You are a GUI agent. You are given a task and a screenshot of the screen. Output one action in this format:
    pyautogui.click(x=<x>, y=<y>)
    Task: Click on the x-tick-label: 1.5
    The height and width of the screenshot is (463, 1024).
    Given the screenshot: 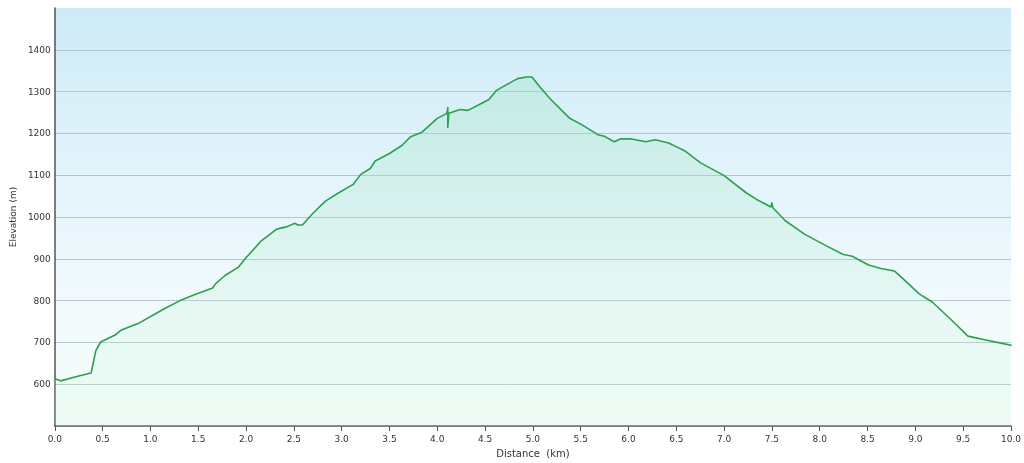 What is the action you would take?
    pyautogui.click(x=198, y=438)
    